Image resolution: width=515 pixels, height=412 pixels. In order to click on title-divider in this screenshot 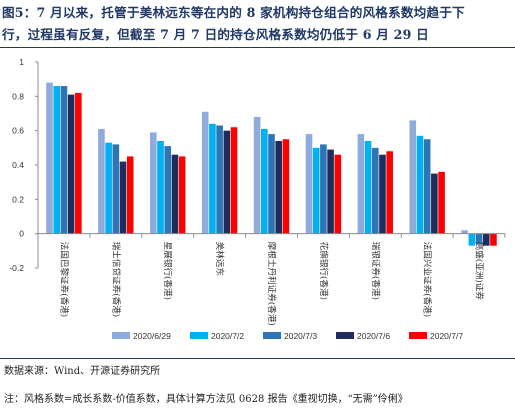, I will do `click(257, 47)`.